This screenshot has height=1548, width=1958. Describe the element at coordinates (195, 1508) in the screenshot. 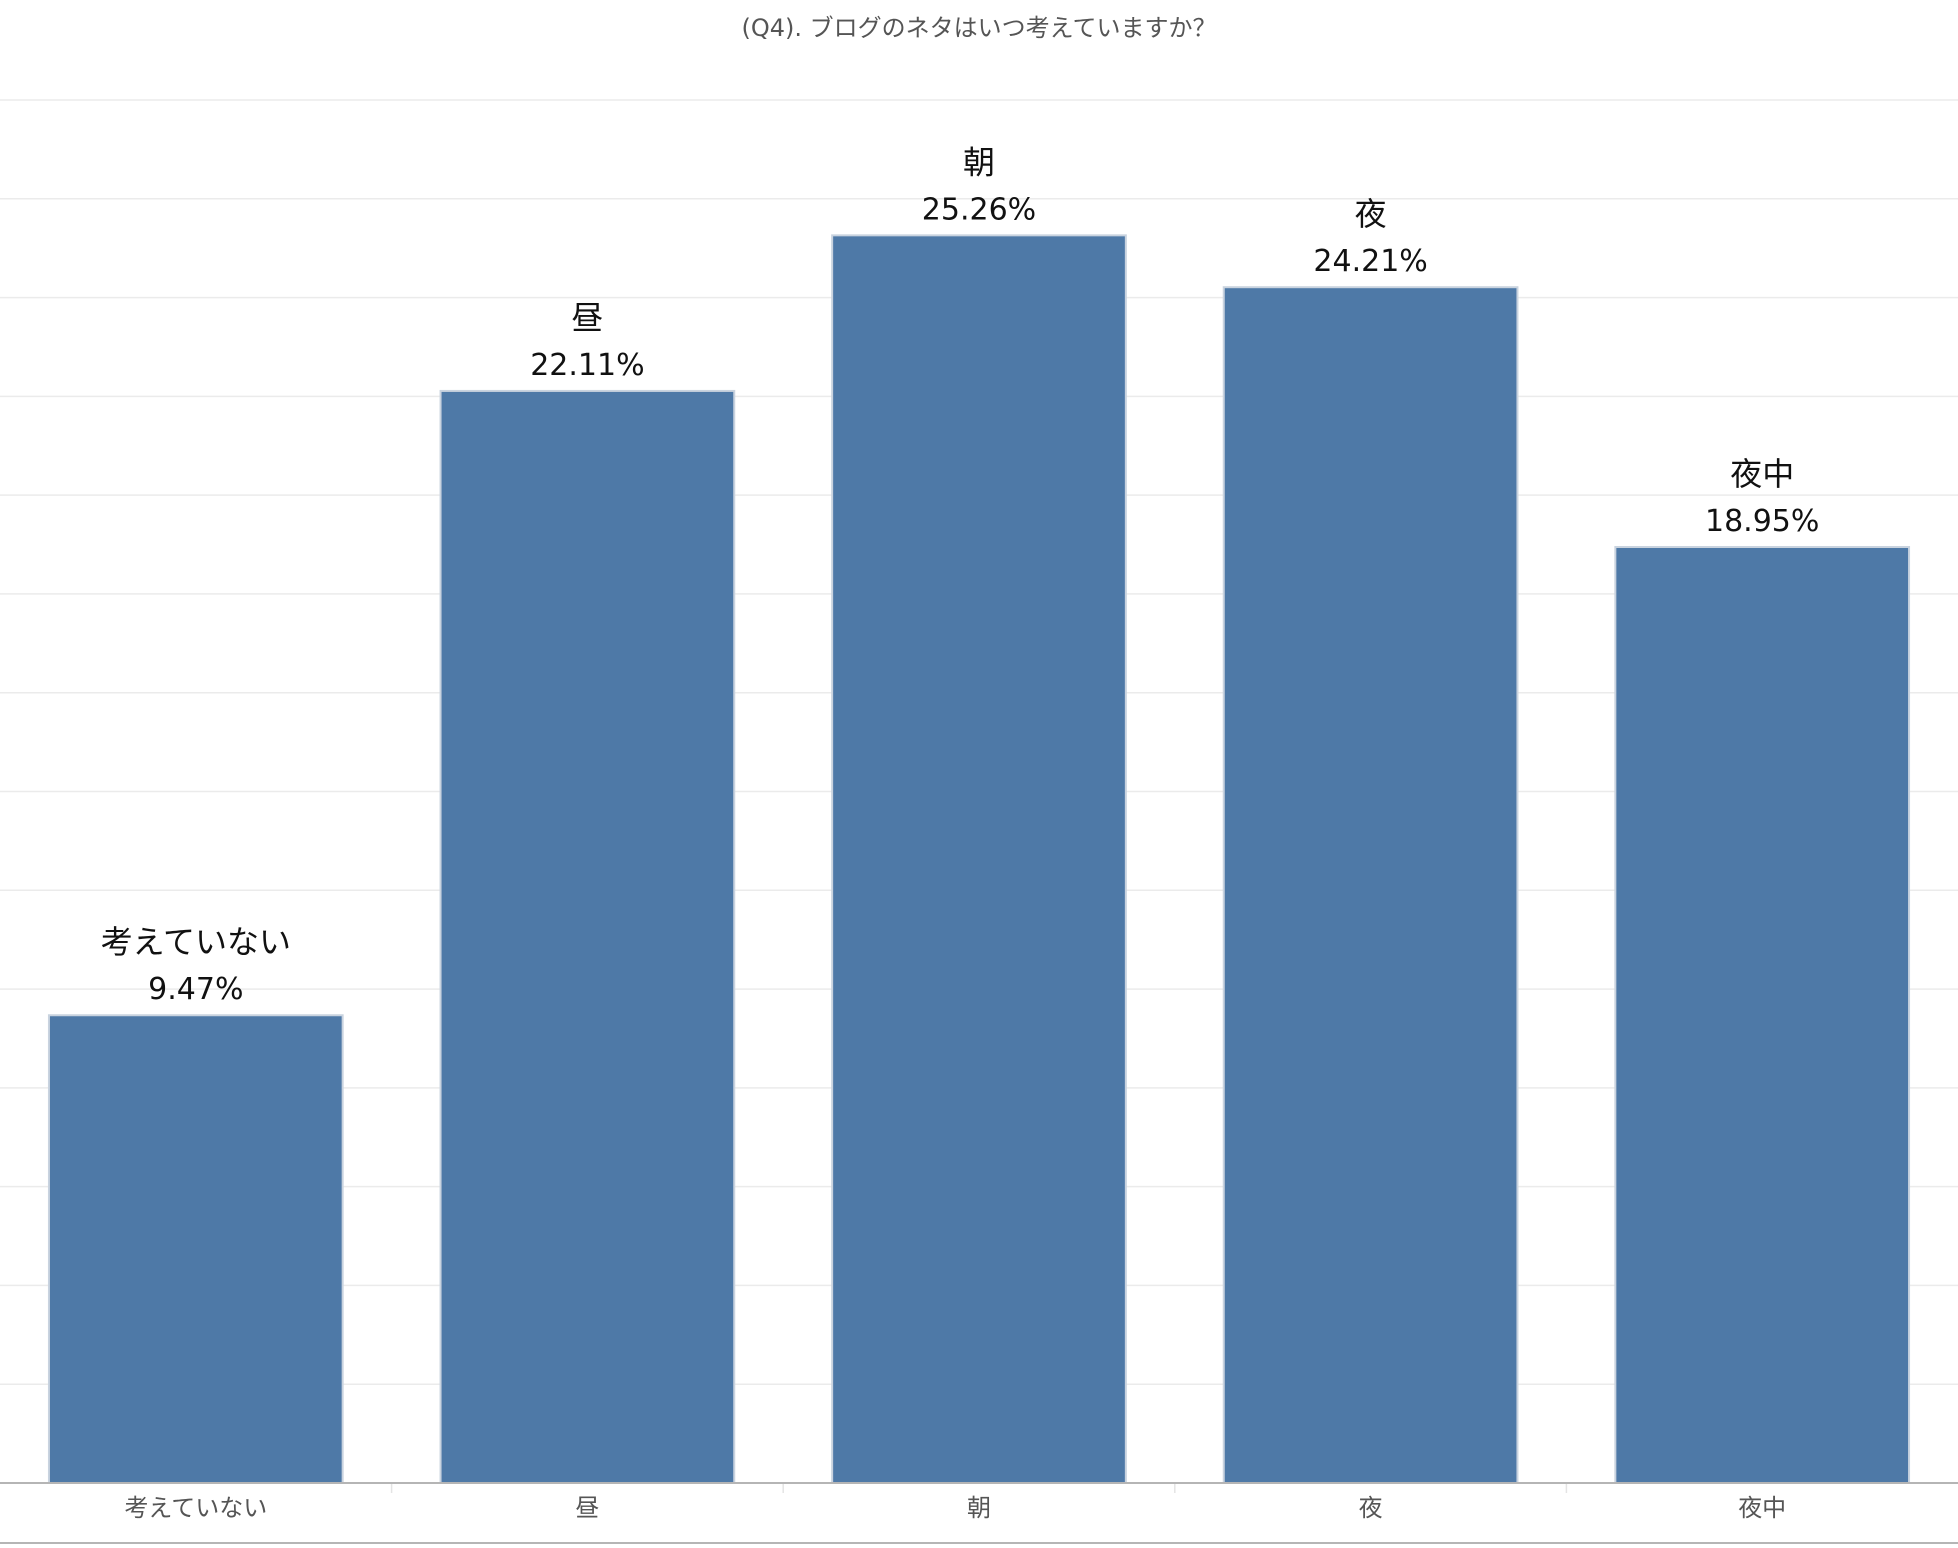

I see `x-tick-label: 考えていない` at that location.